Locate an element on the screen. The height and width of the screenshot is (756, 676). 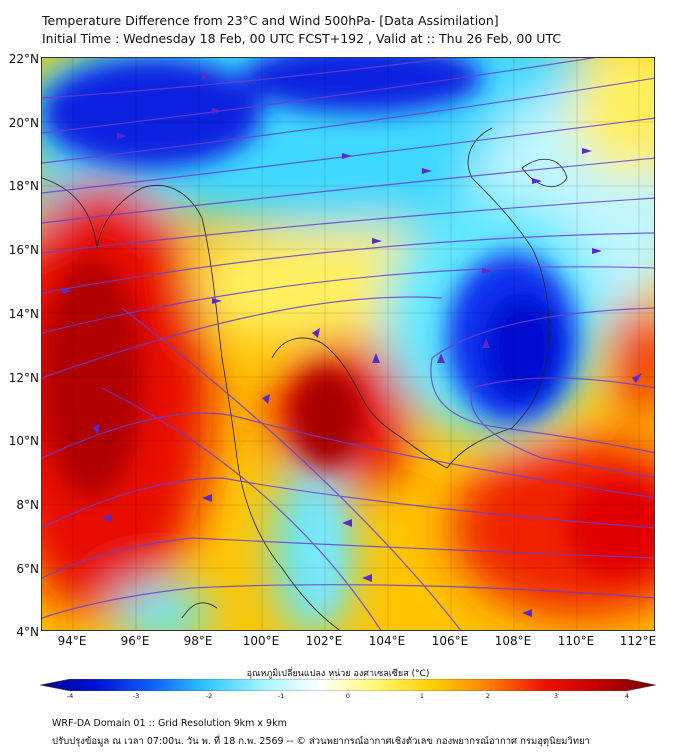
lon-label: 100°E is located at coordinates (261, 641).